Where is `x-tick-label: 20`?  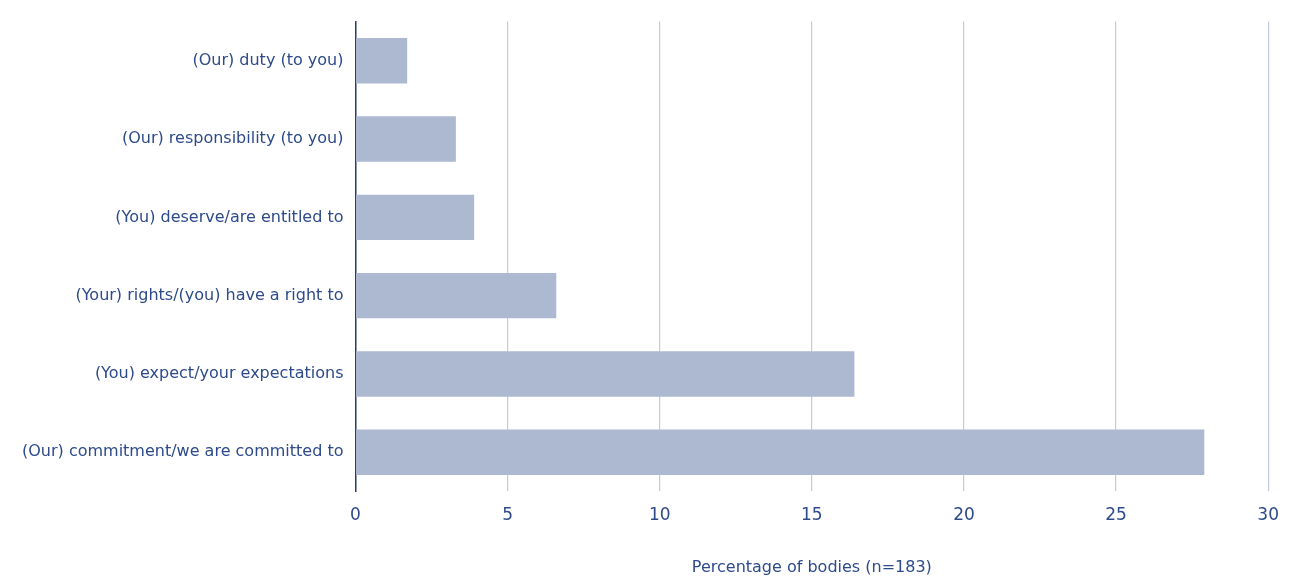
x-tick-label: 20 is located at coordinates (964, 514).